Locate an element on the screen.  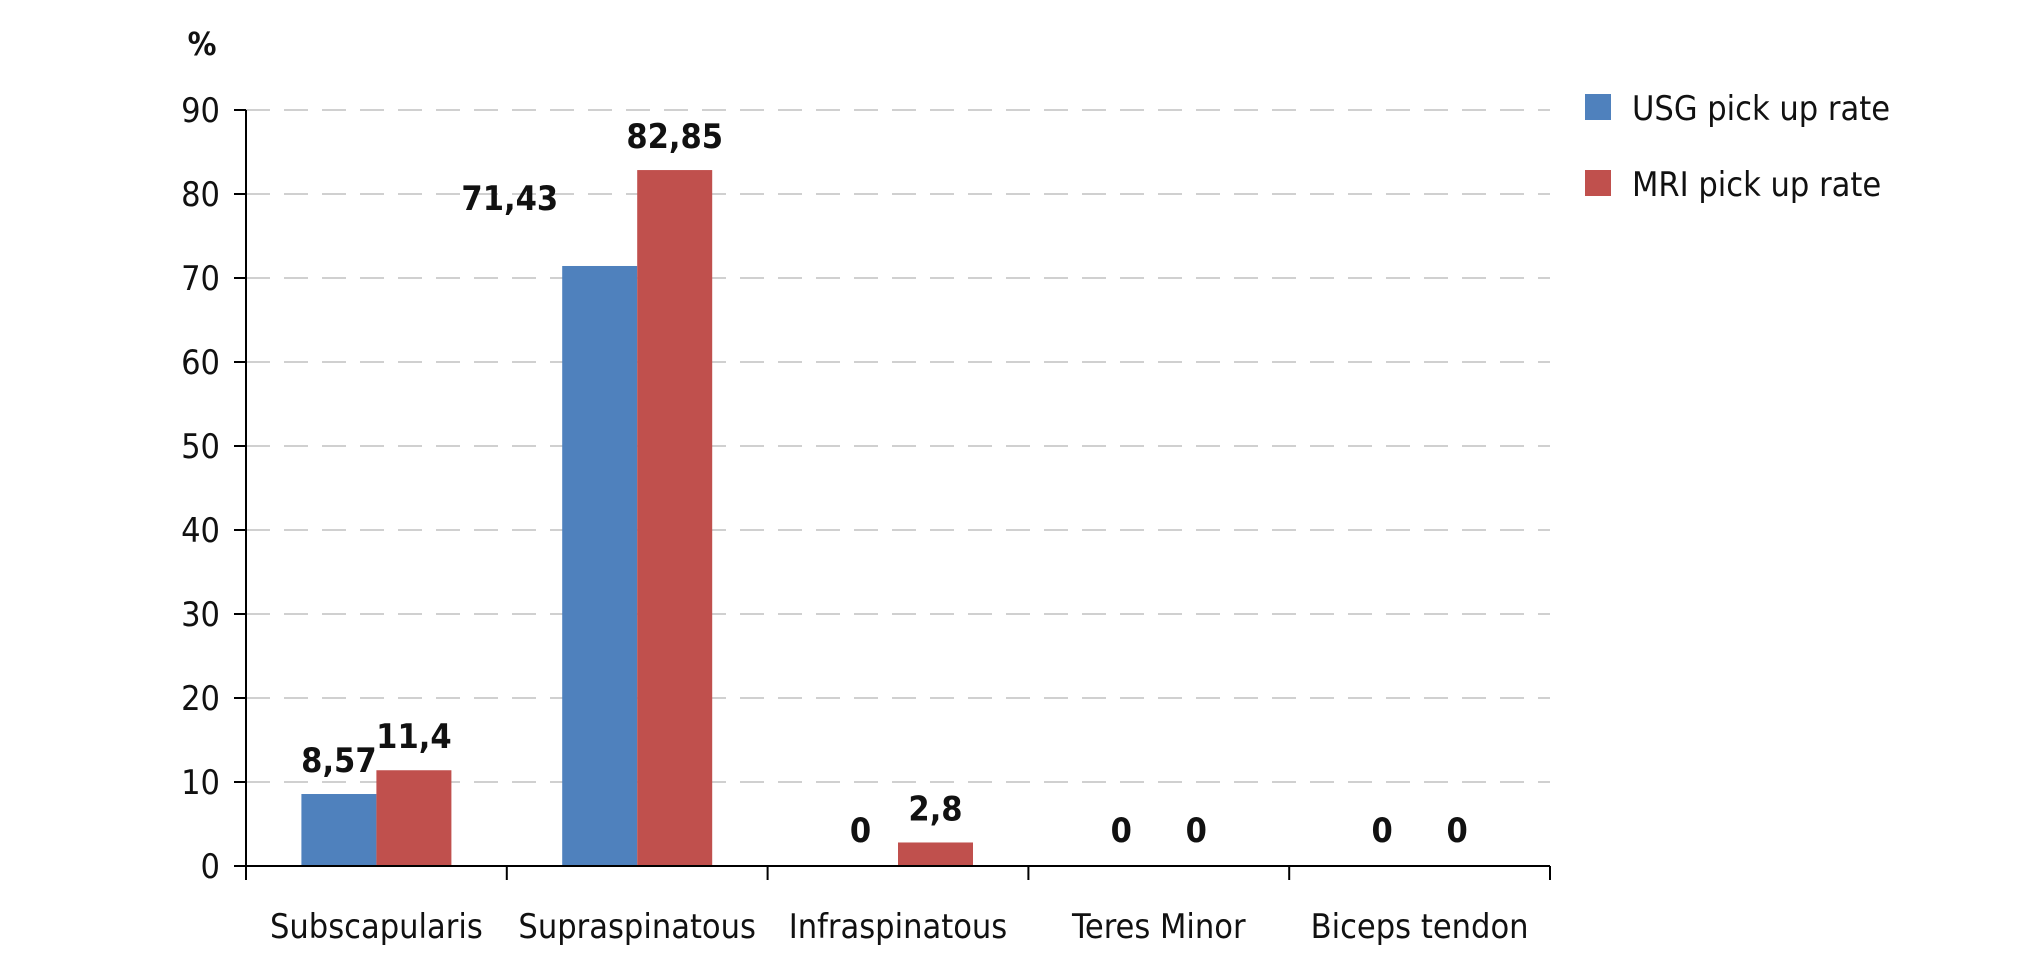
y-unit-label: % is located at coordinates (202, 44).